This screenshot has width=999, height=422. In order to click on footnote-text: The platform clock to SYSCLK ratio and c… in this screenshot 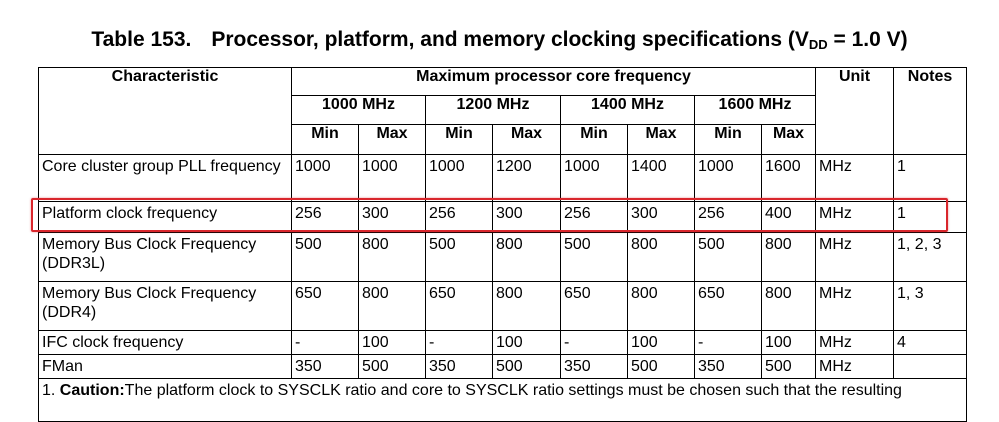, I will do `click(513, 390)`.